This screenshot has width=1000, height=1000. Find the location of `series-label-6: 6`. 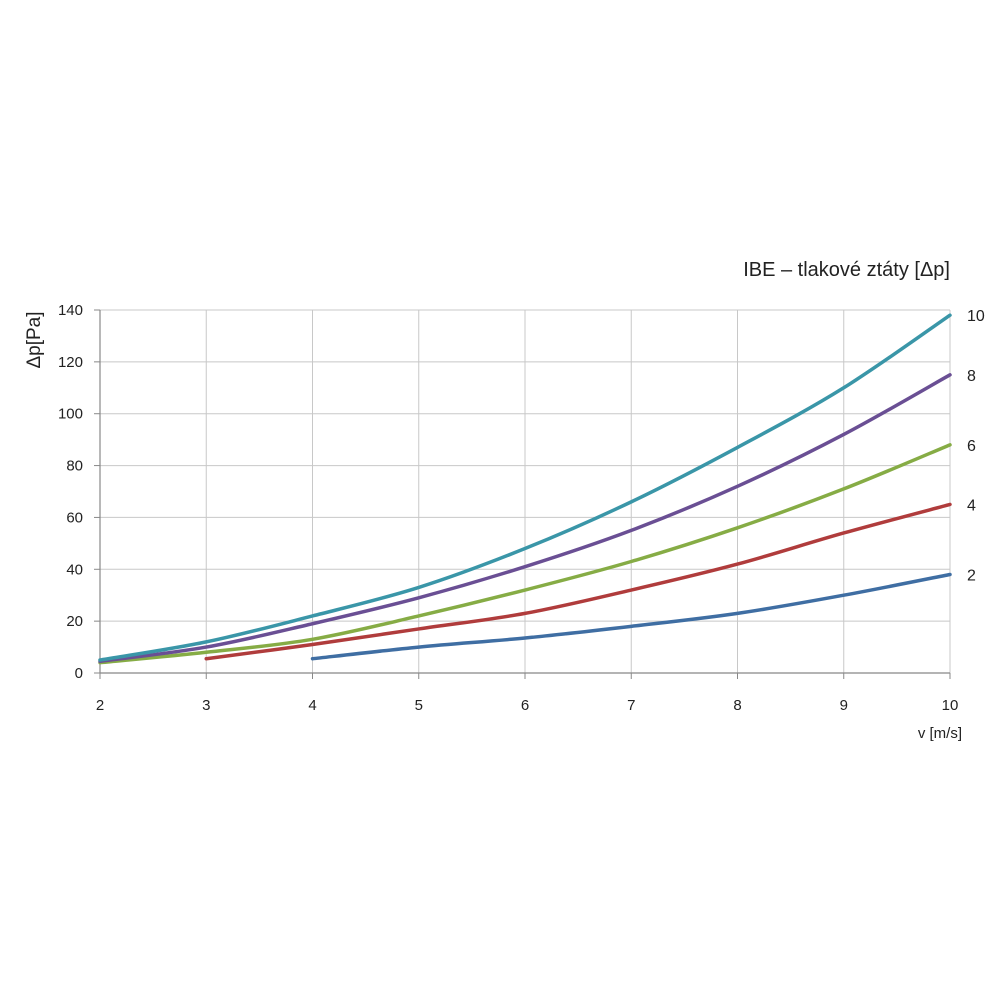

series-label-6: 6 is located at coordinates (971, 446).